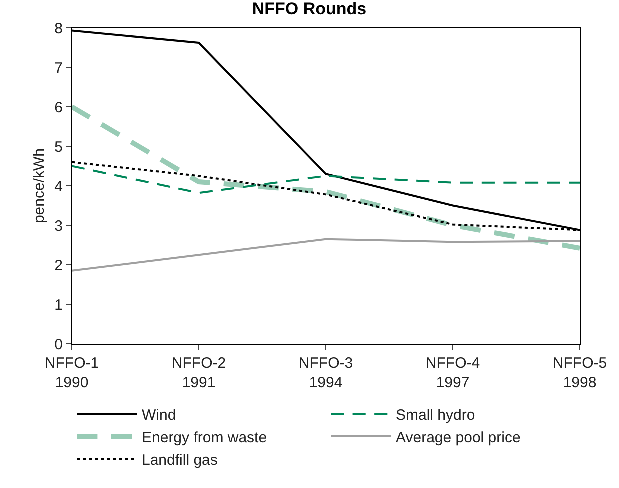 This screenshot has height=488, width=619. Describe the element at coordinates (58, 187) in the screenshot. I see `y-tick-label: 4` at that location.